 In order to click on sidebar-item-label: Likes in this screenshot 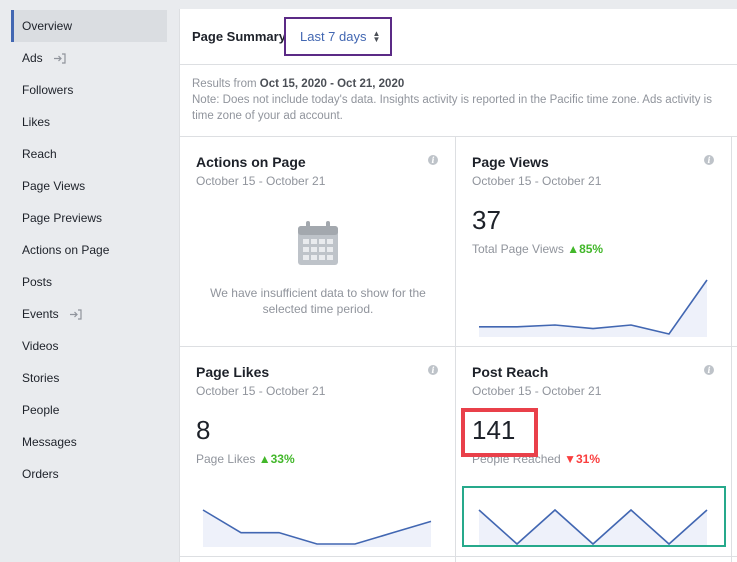, I will do `click(36, 122)`.